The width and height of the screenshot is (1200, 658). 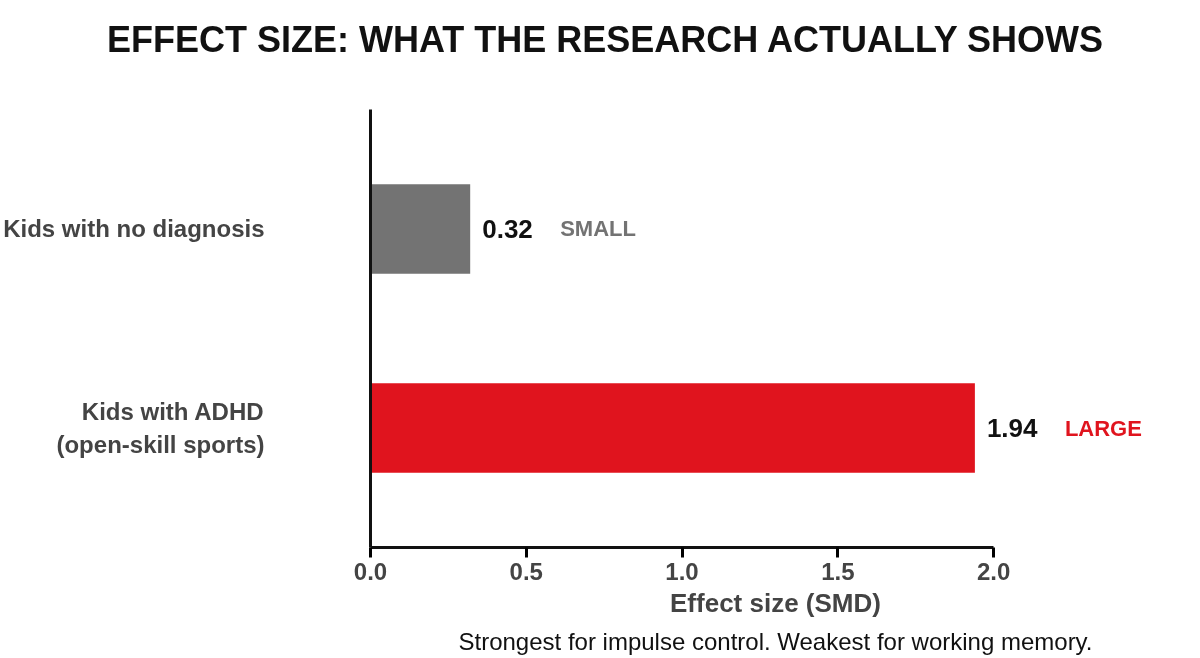 What do you see at coordinates (1103, 428) in the screenshot?
I see `text: LARGE` at bounding box center [1103, 428].